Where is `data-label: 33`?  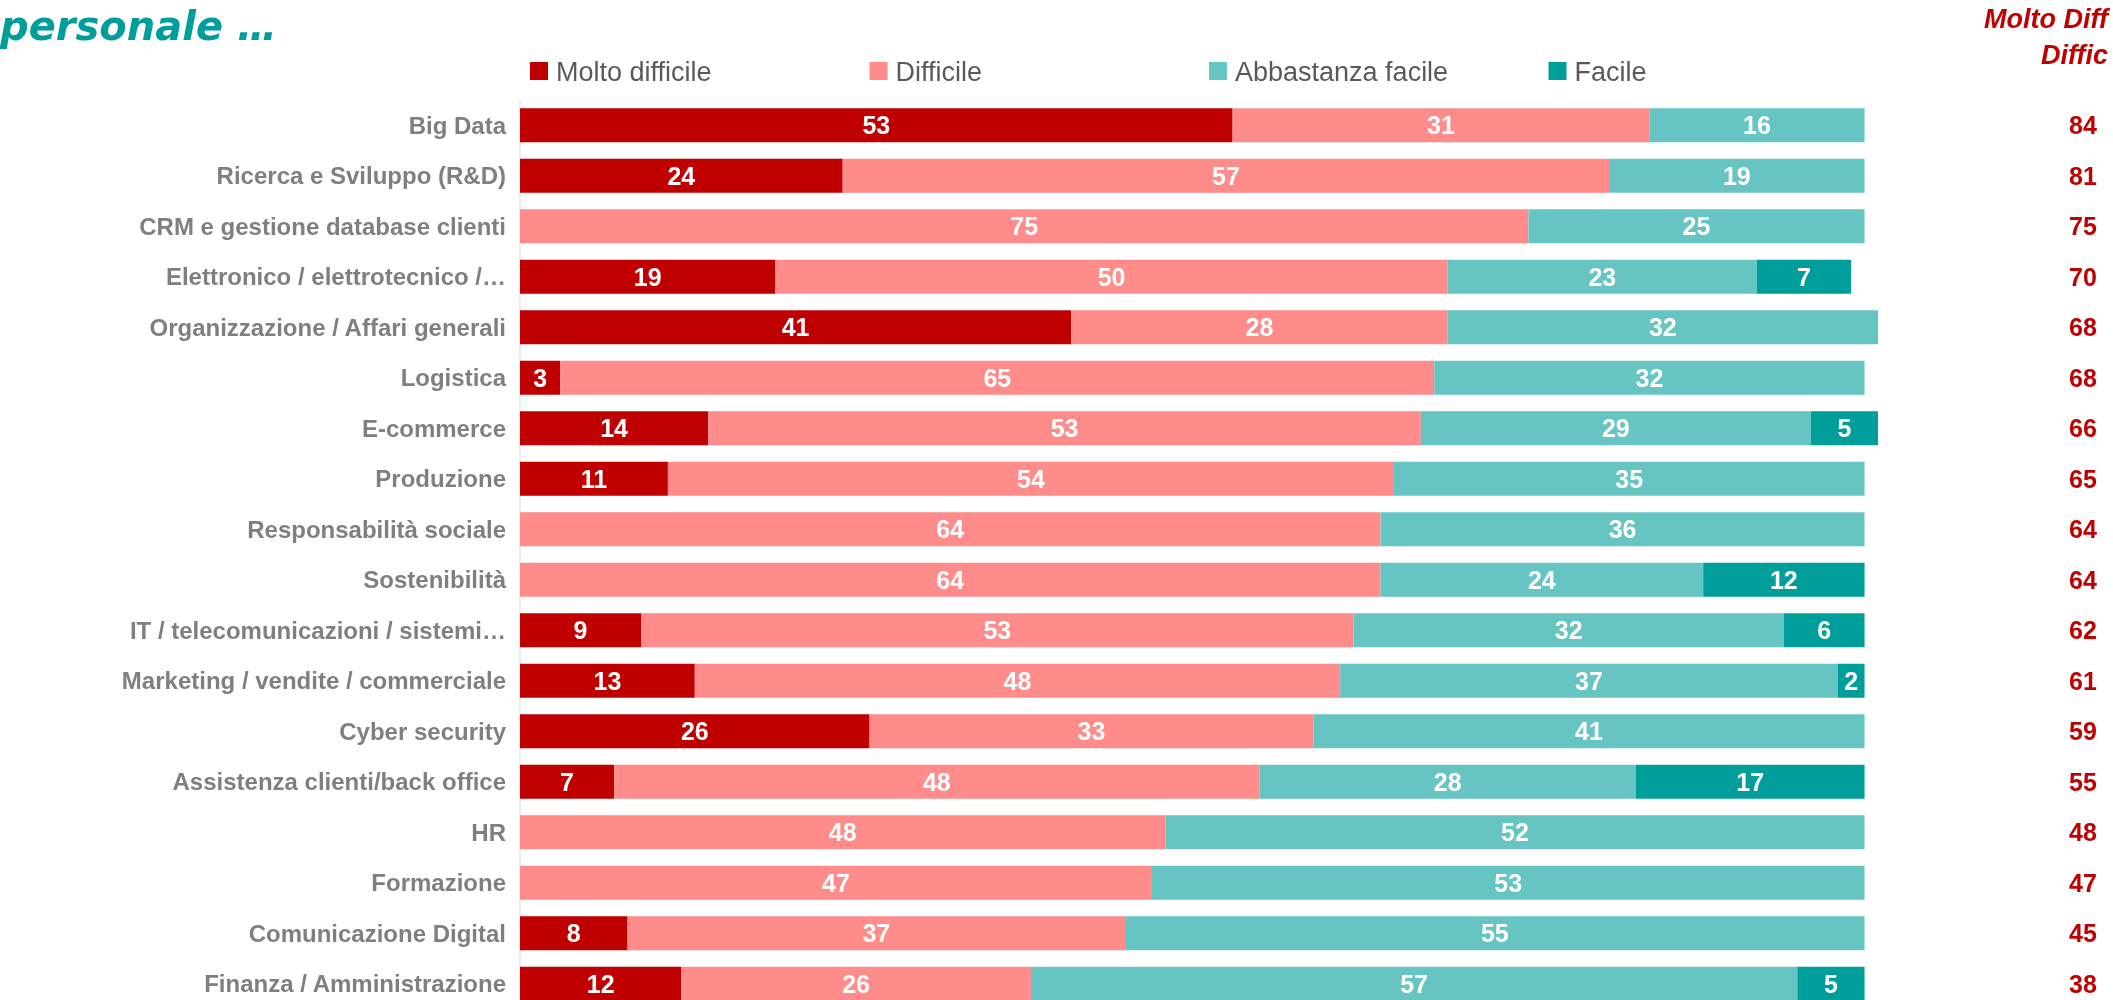 data-label: 33 is located at coordinates (1091, 731).